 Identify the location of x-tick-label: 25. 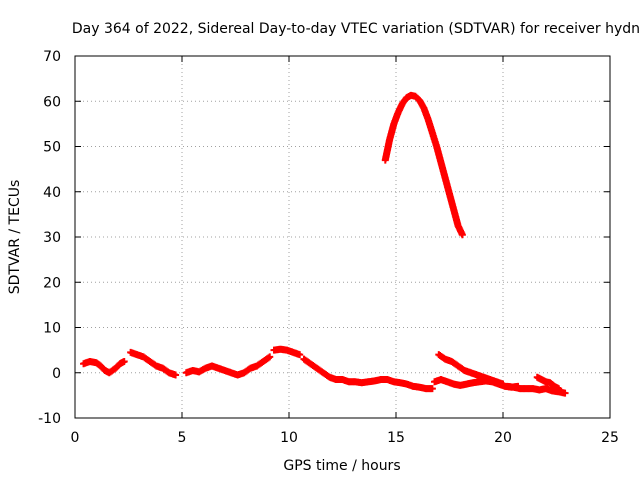
(610, 438).